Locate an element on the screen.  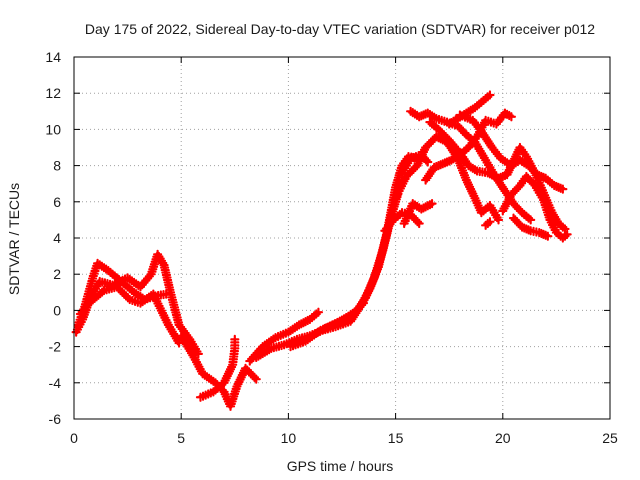
y-tick-label: -2 is located at coordinates (55, 347).